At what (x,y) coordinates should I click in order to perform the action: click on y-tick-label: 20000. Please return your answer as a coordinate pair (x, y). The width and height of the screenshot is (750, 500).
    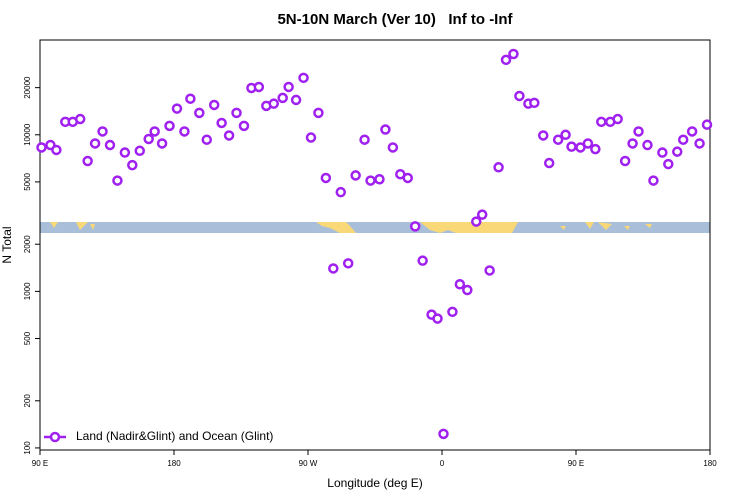
    Looking at the image, I should click on (27, 87).